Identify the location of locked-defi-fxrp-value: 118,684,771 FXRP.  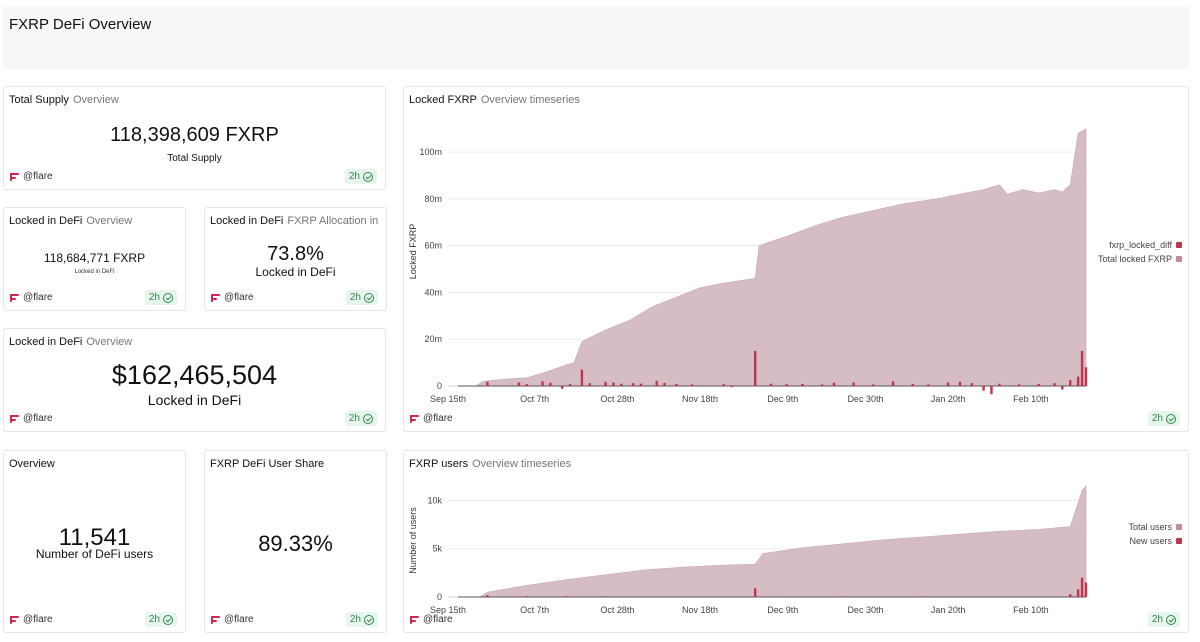
(94, 258).